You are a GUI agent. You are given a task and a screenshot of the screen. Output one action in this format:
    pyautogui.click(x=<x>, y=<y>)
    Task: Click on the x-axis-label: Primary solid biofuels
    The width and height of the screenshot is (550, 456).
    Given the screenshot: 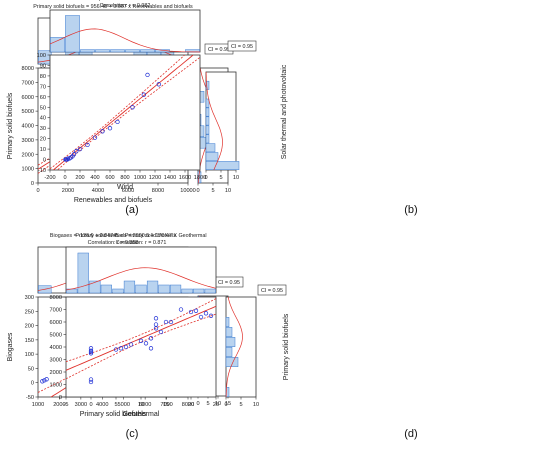 What is the action you would take?
    pyautogui.click(x=113, y=414)
    